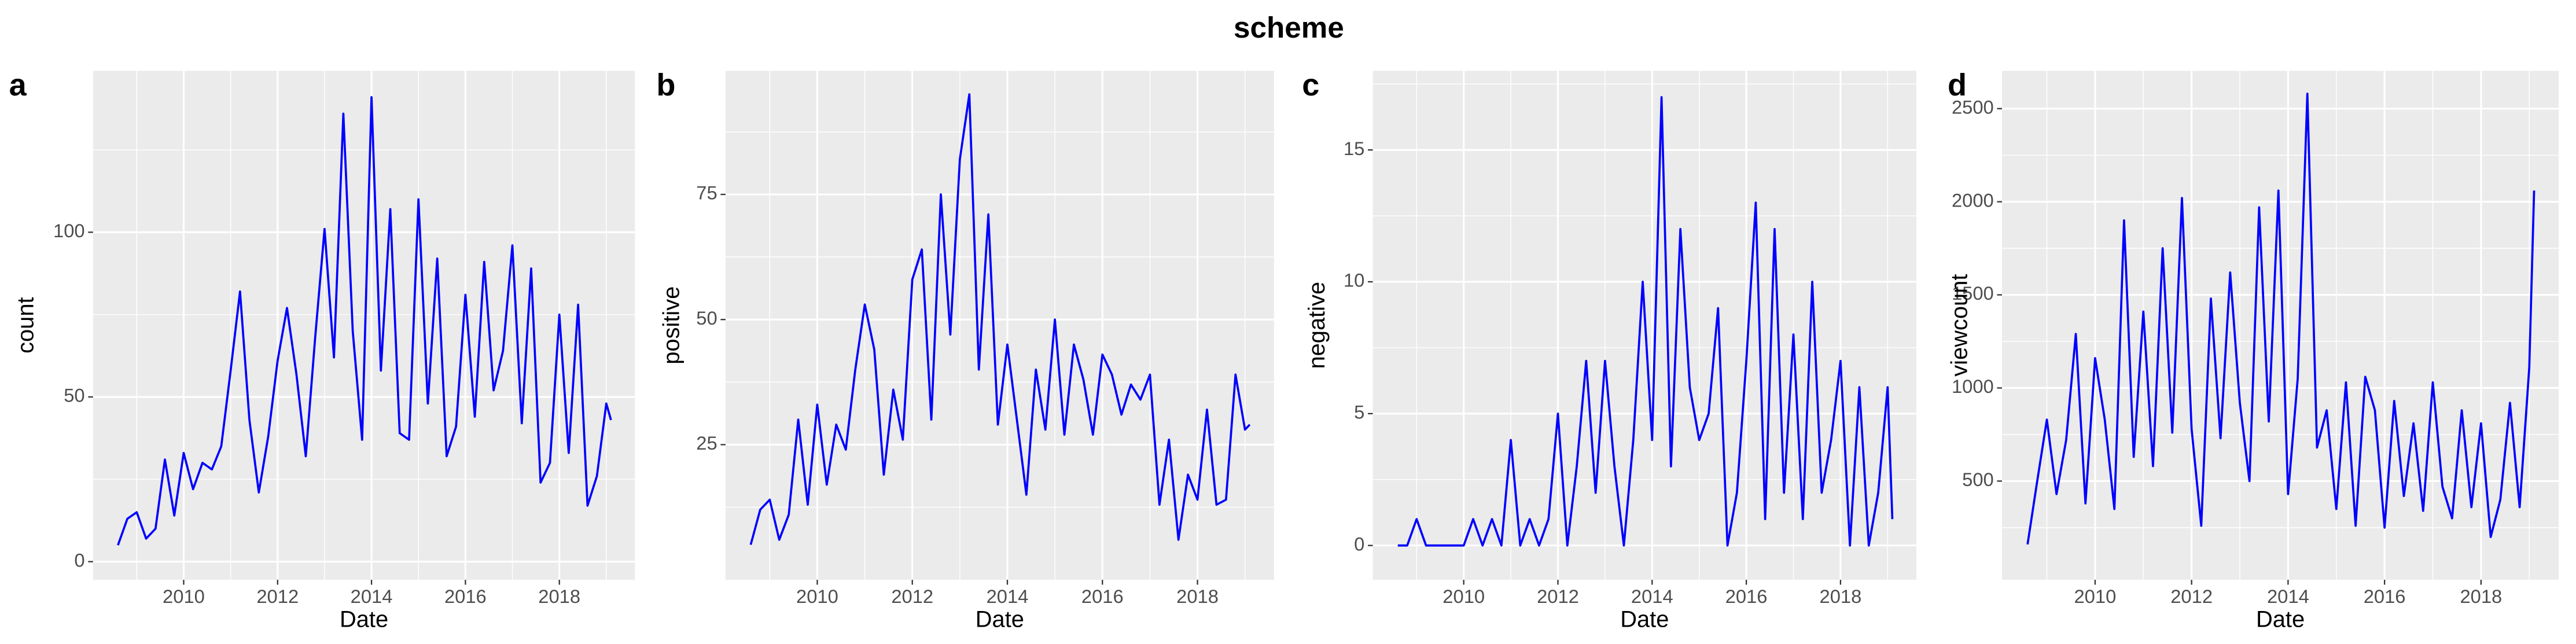  I want to click on y-tick-label: 2500, so click(1973, 106).